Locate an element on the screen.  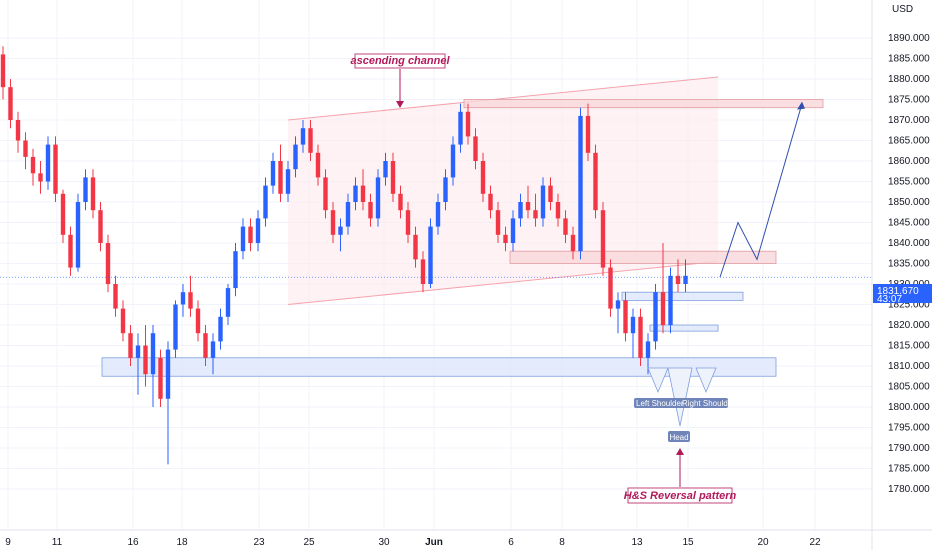
y-tick-label: 1785.000 is located at coordinates (909, 469).